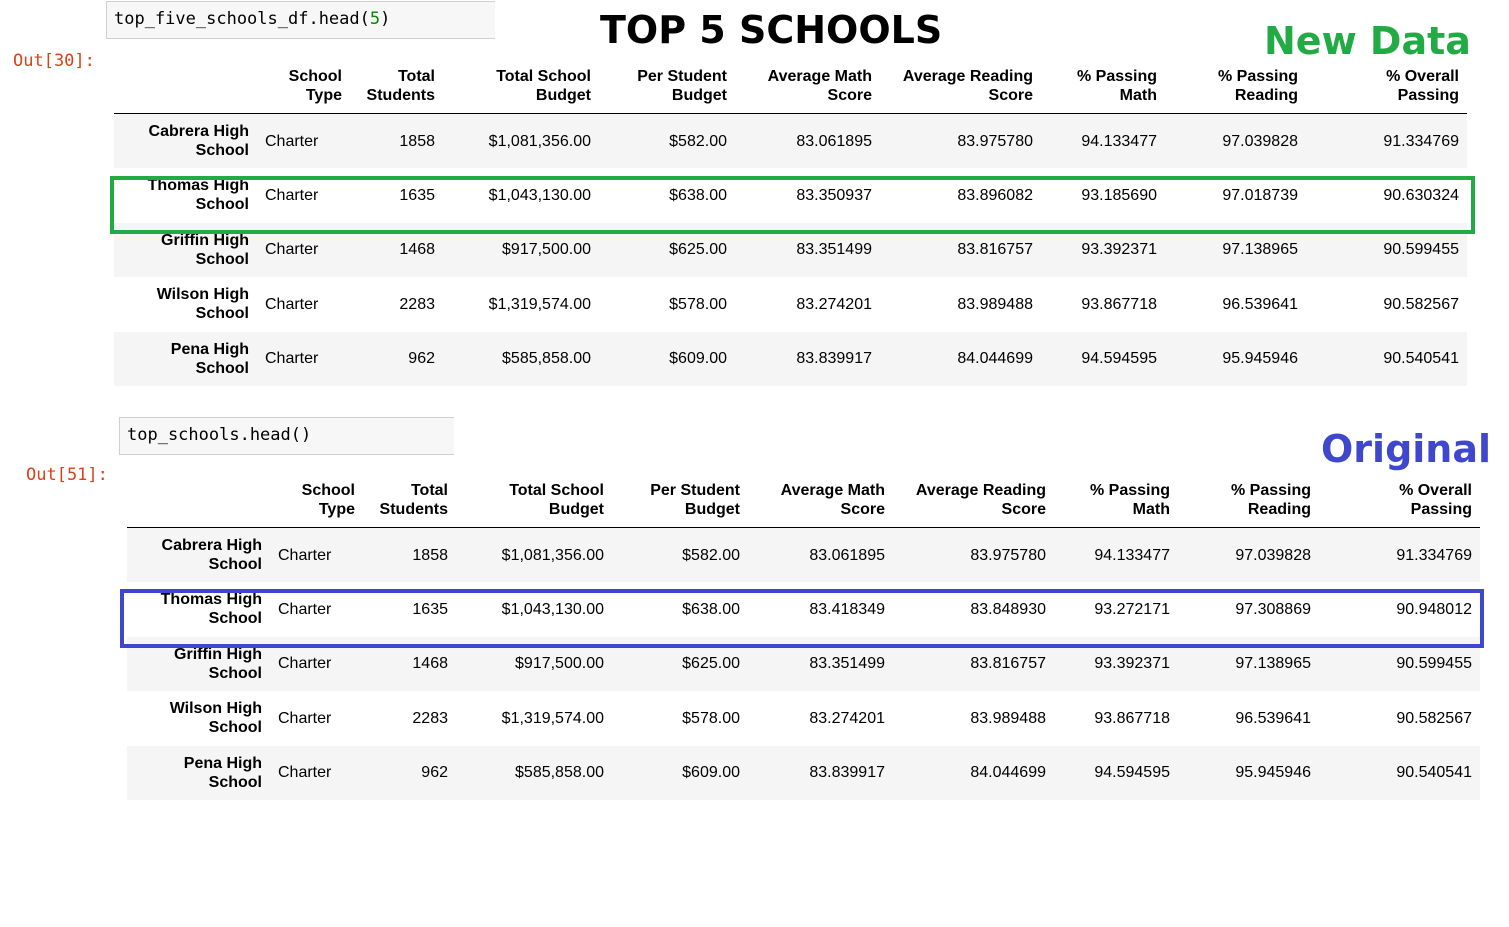 Image resolution: width=1509 pixels, height=927 pixels. Describe the element at coordinates (1422, 76) in the screenshot. I see `column-header-line1: % Overall` at that location.